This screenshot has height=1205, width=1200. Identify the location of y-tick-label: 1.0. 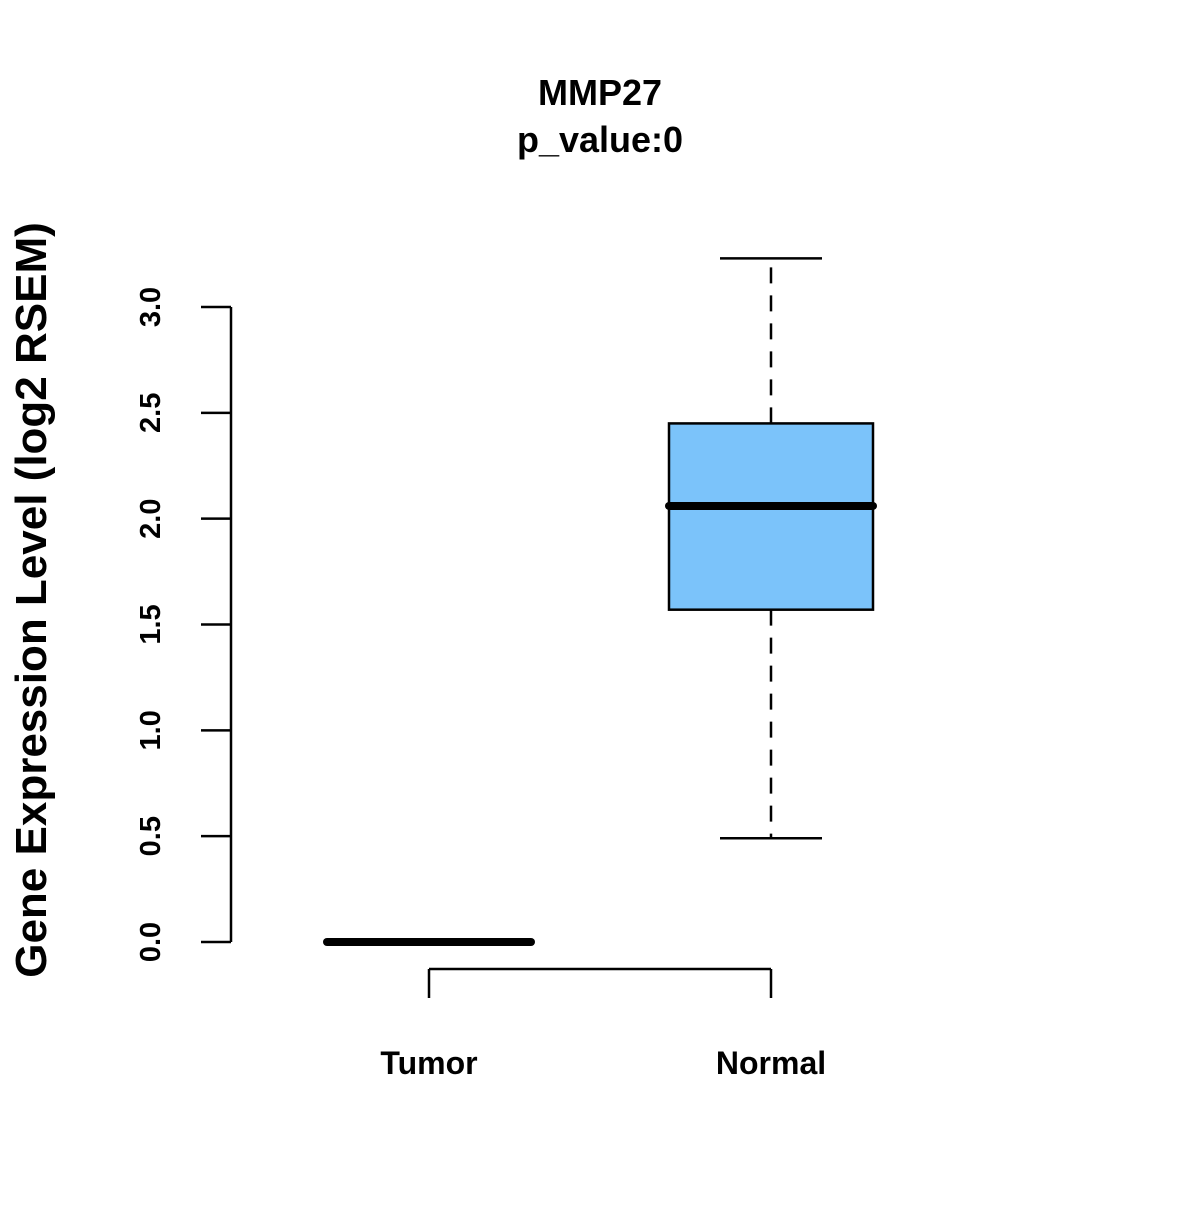
(151, 730).